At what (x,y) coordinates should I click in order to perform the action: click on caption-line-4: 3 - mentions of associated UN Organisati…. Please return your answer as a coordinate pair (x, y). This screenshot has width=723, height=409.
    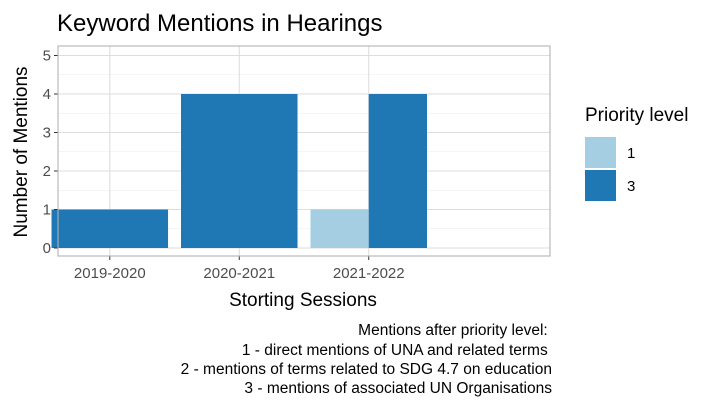
    Looking at the image, I should click on (398, 388).